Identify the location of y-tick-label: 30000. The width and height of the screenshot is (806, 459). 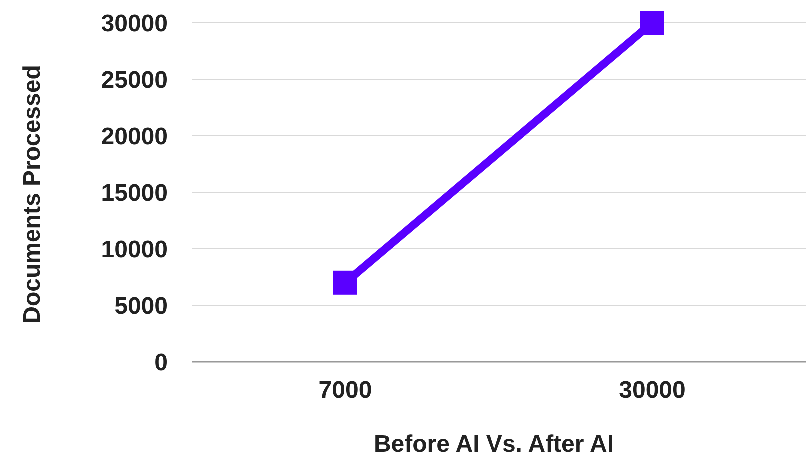
(134, 24).